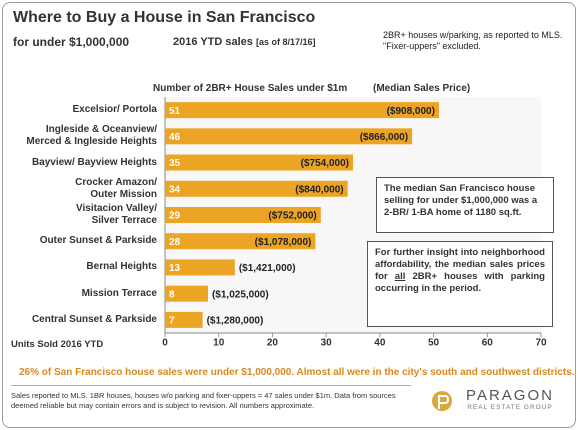  Describe the element at coordinates (213, 42) in the screenshot. I see `period-text: 2016 YTD sales` at that location.